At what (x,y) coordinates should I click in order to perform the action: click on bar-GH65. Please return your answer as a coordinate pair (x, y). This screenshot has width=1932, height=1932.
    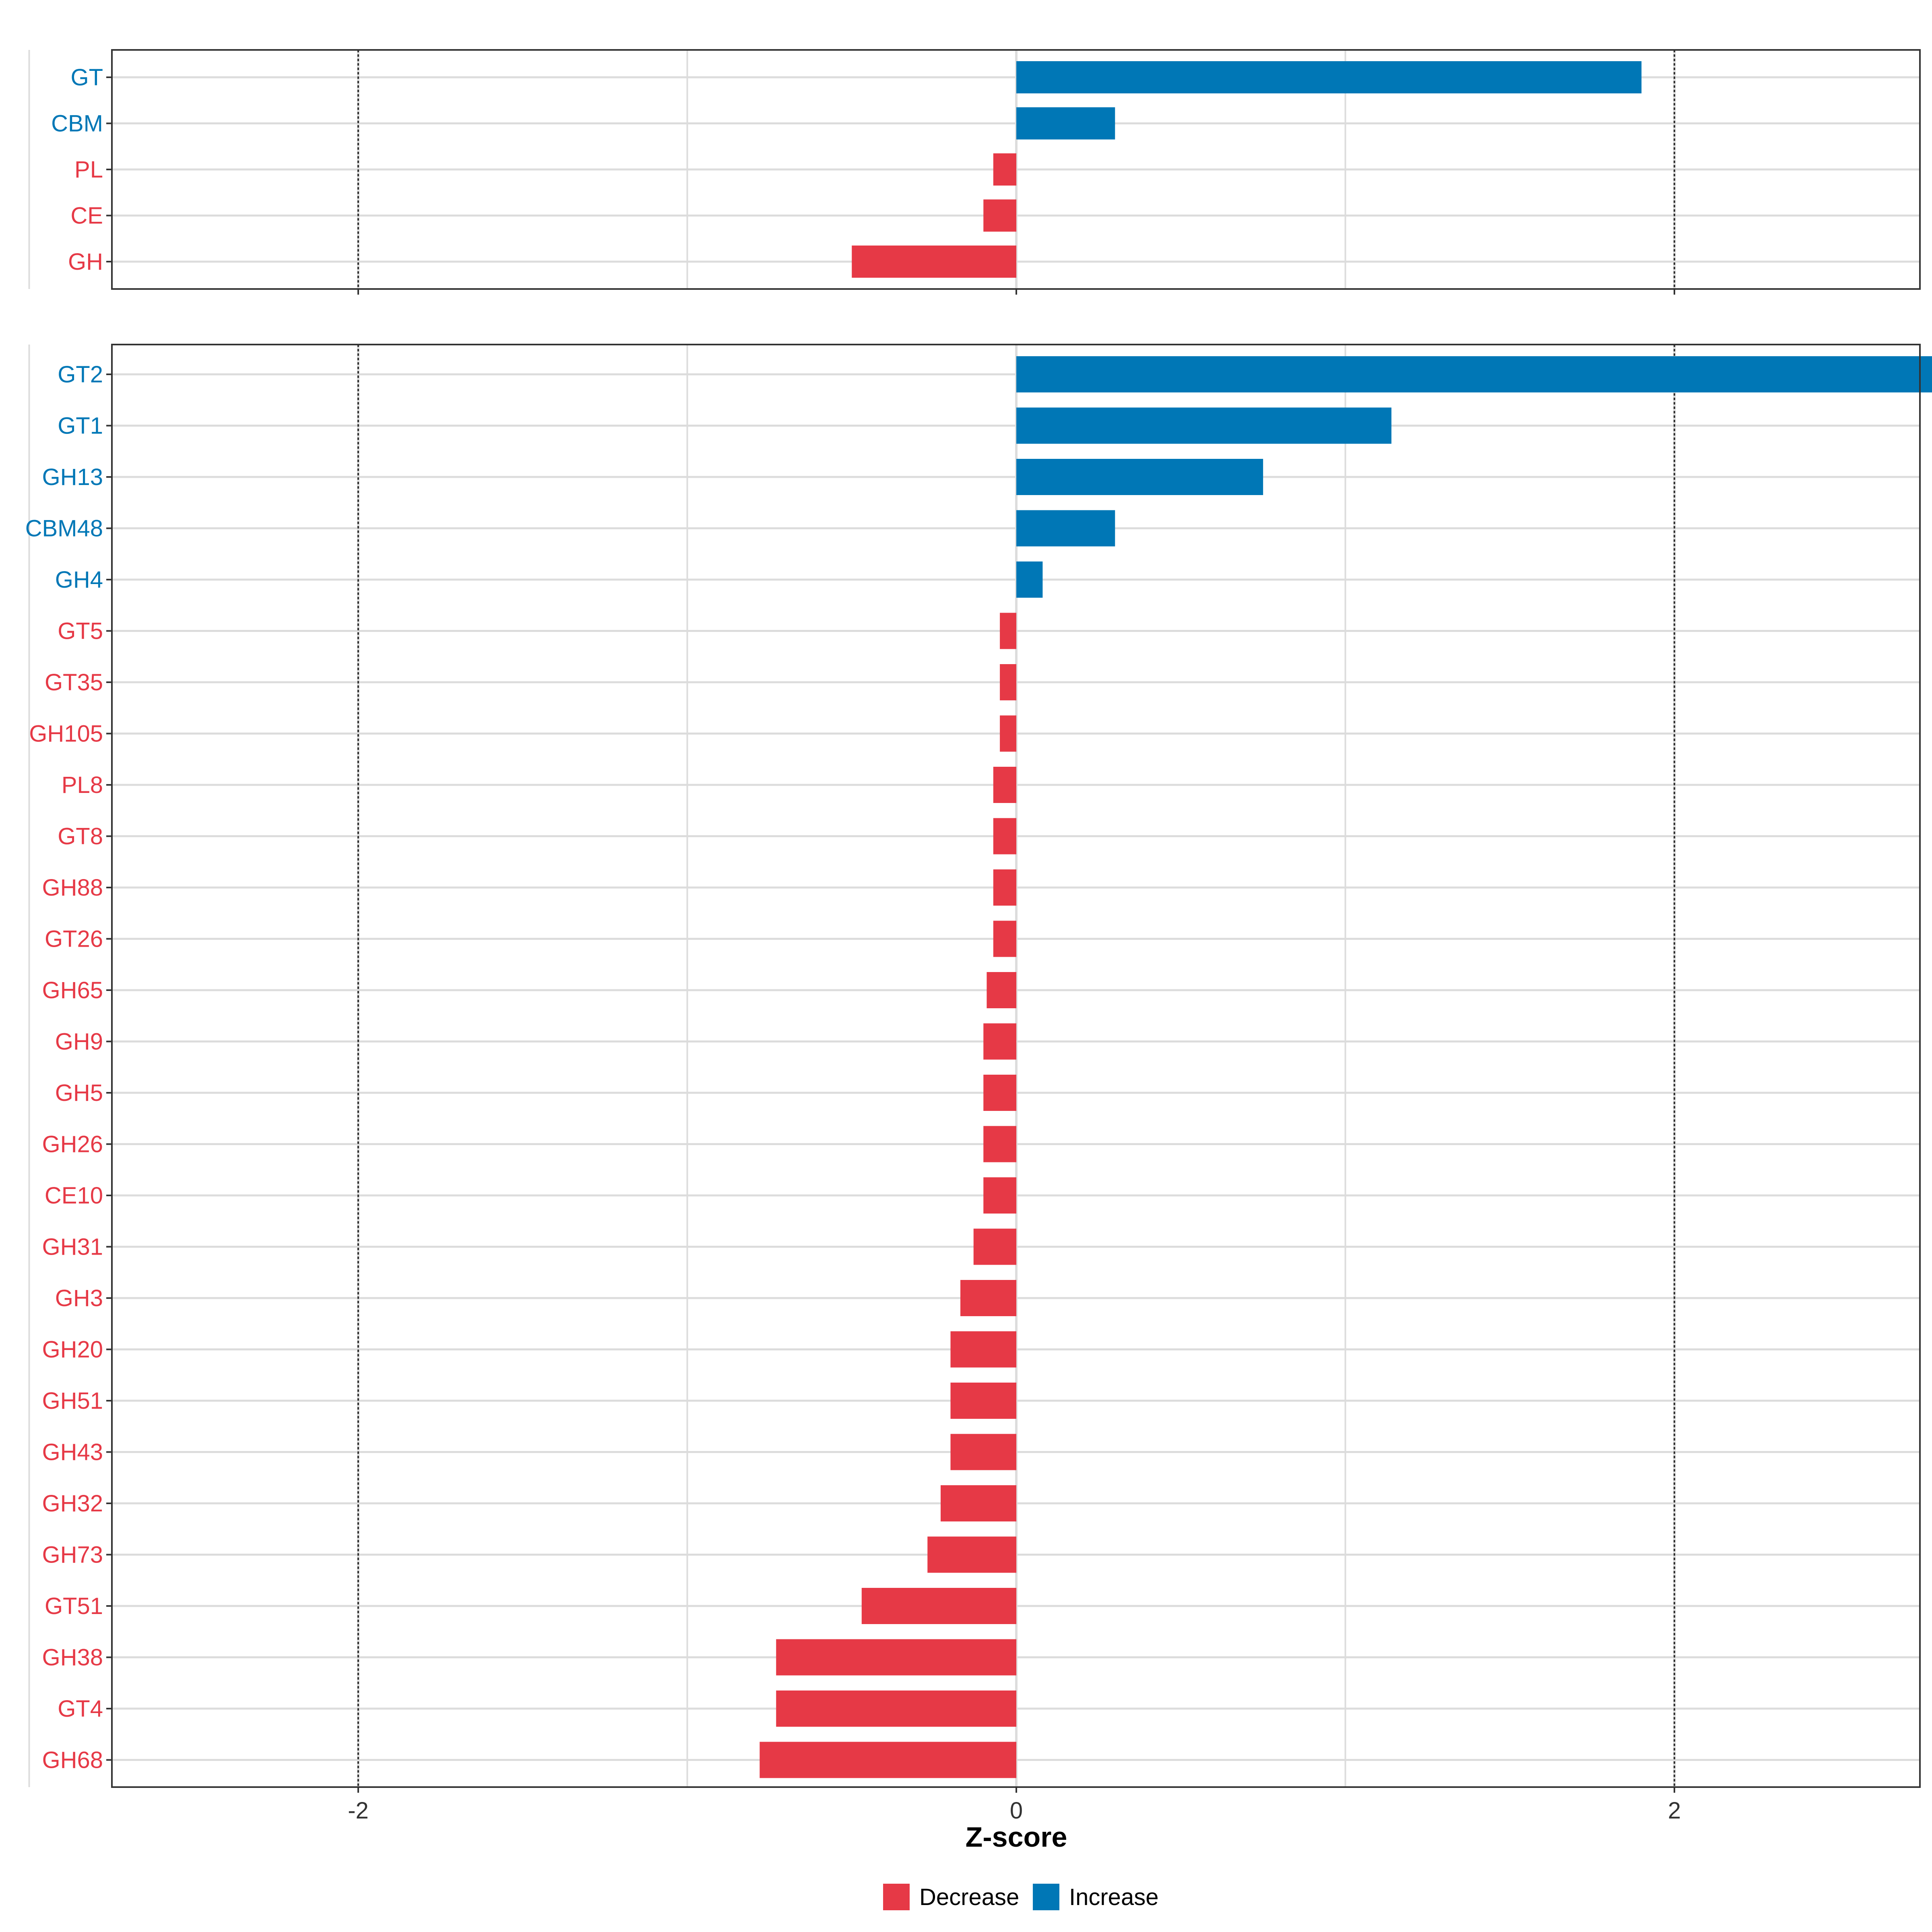
    Looking at the image, I should click on (1001, 990).